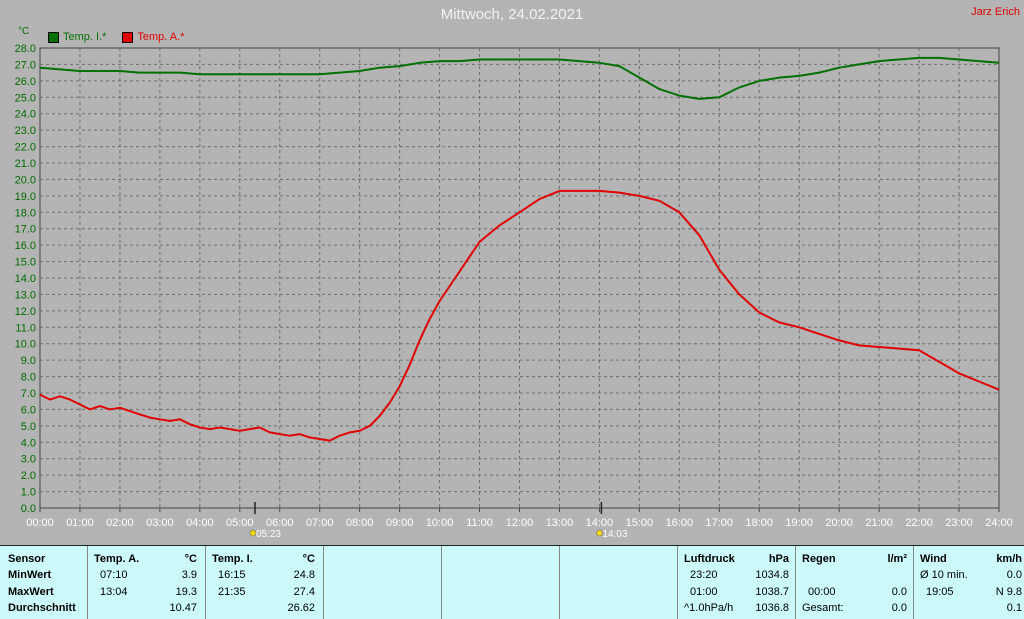 This screenshot has height=619, width=1024. I want to click on y-tick-label: 18.0, so click(25, 213).